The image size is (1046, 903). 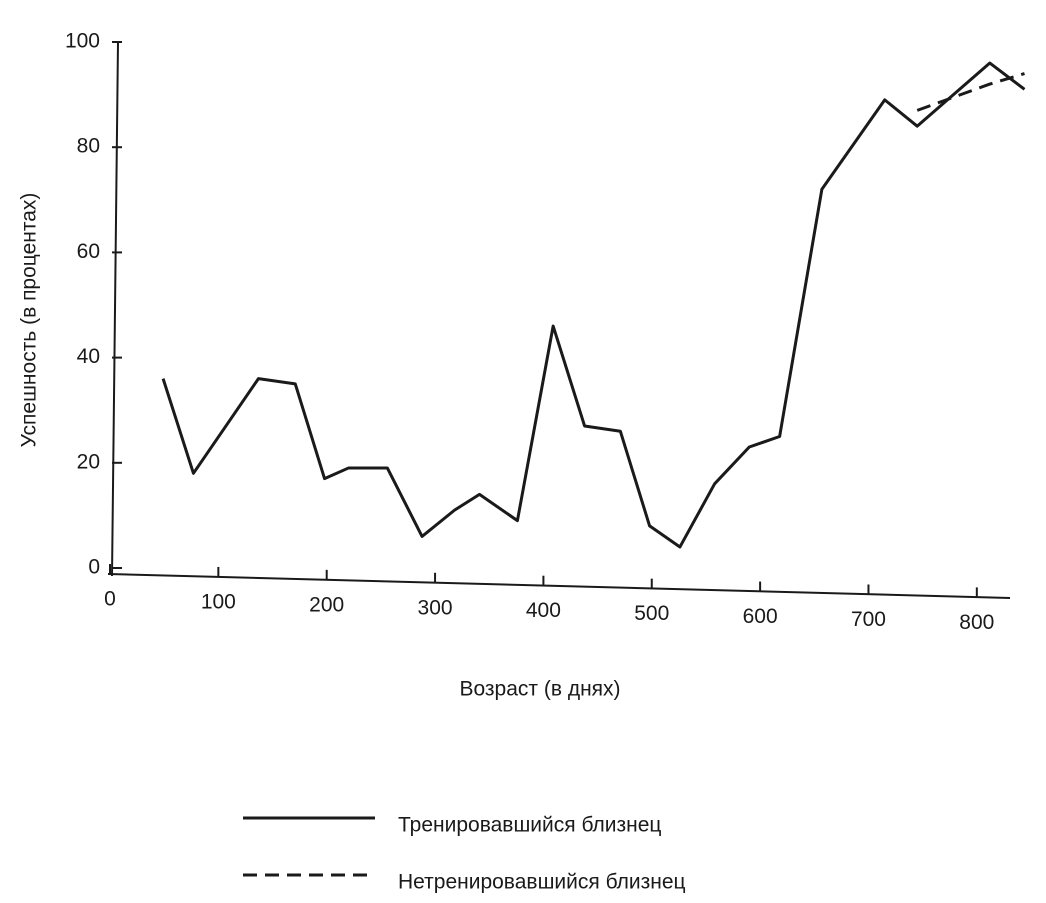 I want to click on y-tick-label: 20, so click(x=88, y=461).